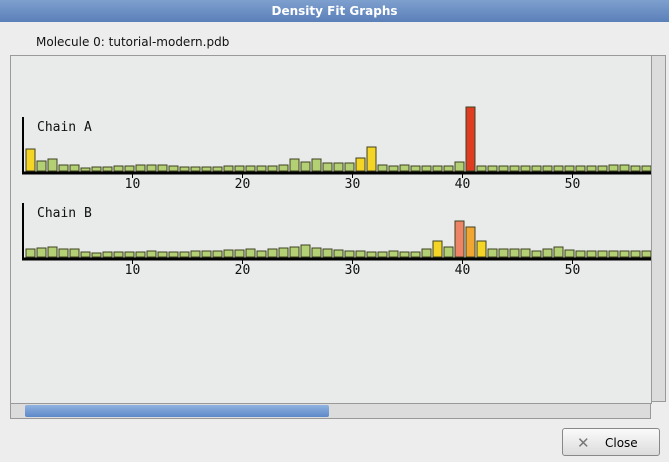  Describe the element at coordinates (133, 42) in the screenshot. I see `molecule-label: Molecule 0: tutorial-modern.pdb` at that location.